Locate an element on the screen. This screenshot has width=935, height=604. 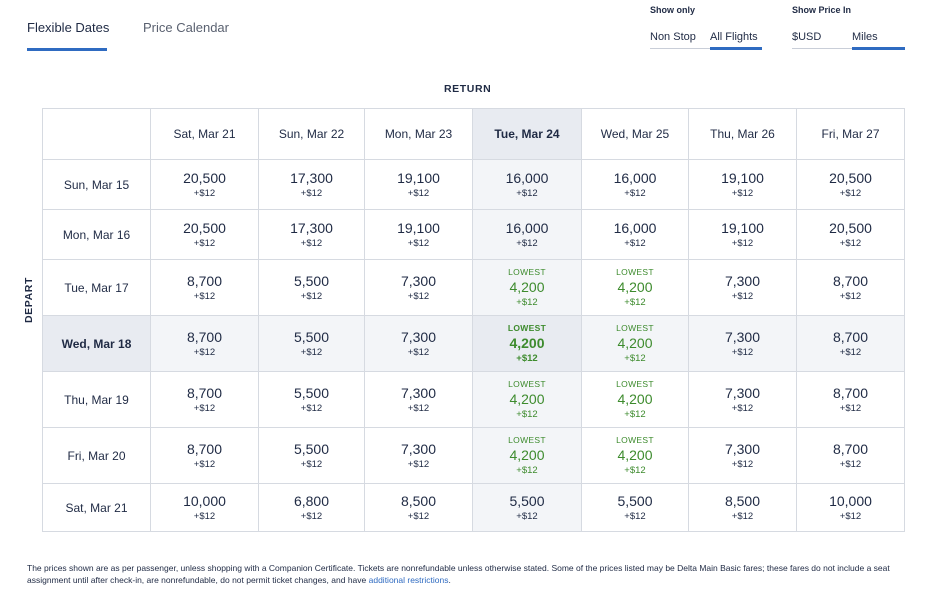
fare-cell: 6,800 +$12 is located at coordinates (311, 507).